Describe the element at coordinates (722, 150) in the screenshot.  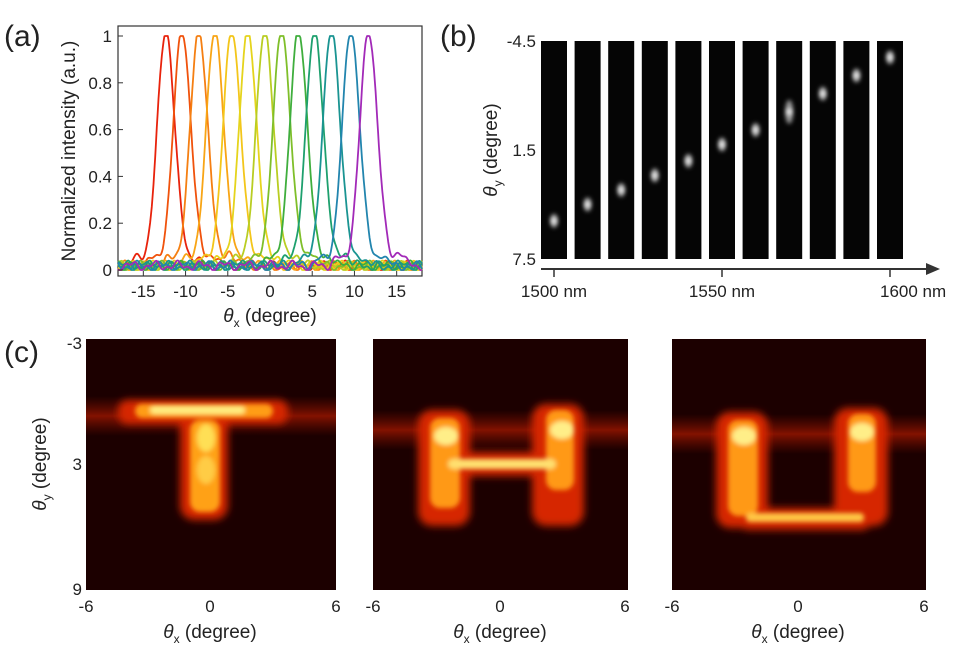
I see `panel-b-image-strips` at that location.